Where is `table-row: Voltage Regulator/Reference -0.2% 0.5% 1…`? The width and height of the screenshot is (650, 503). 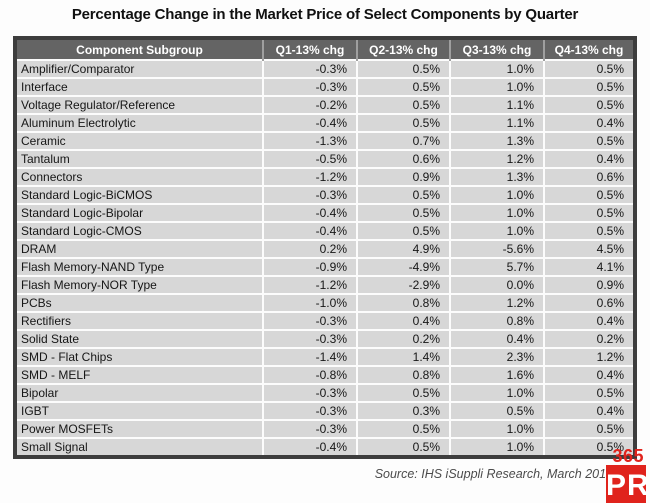 table-row: Voltage Regulator/Reference -0.2% 0.5% 1… is located at coordinates (325, 104).